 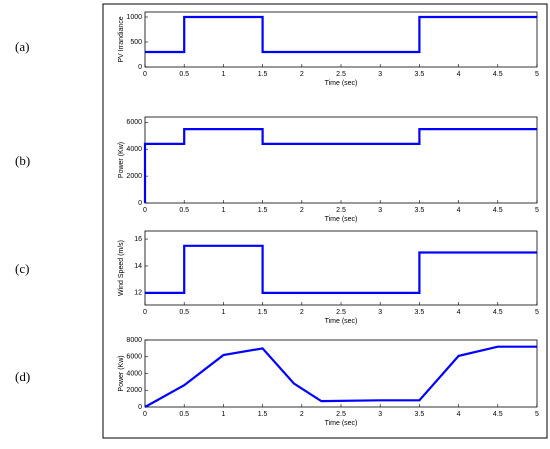 I want to click on y-axis-label: PV Irrandiance, so click(x=121, y=39).